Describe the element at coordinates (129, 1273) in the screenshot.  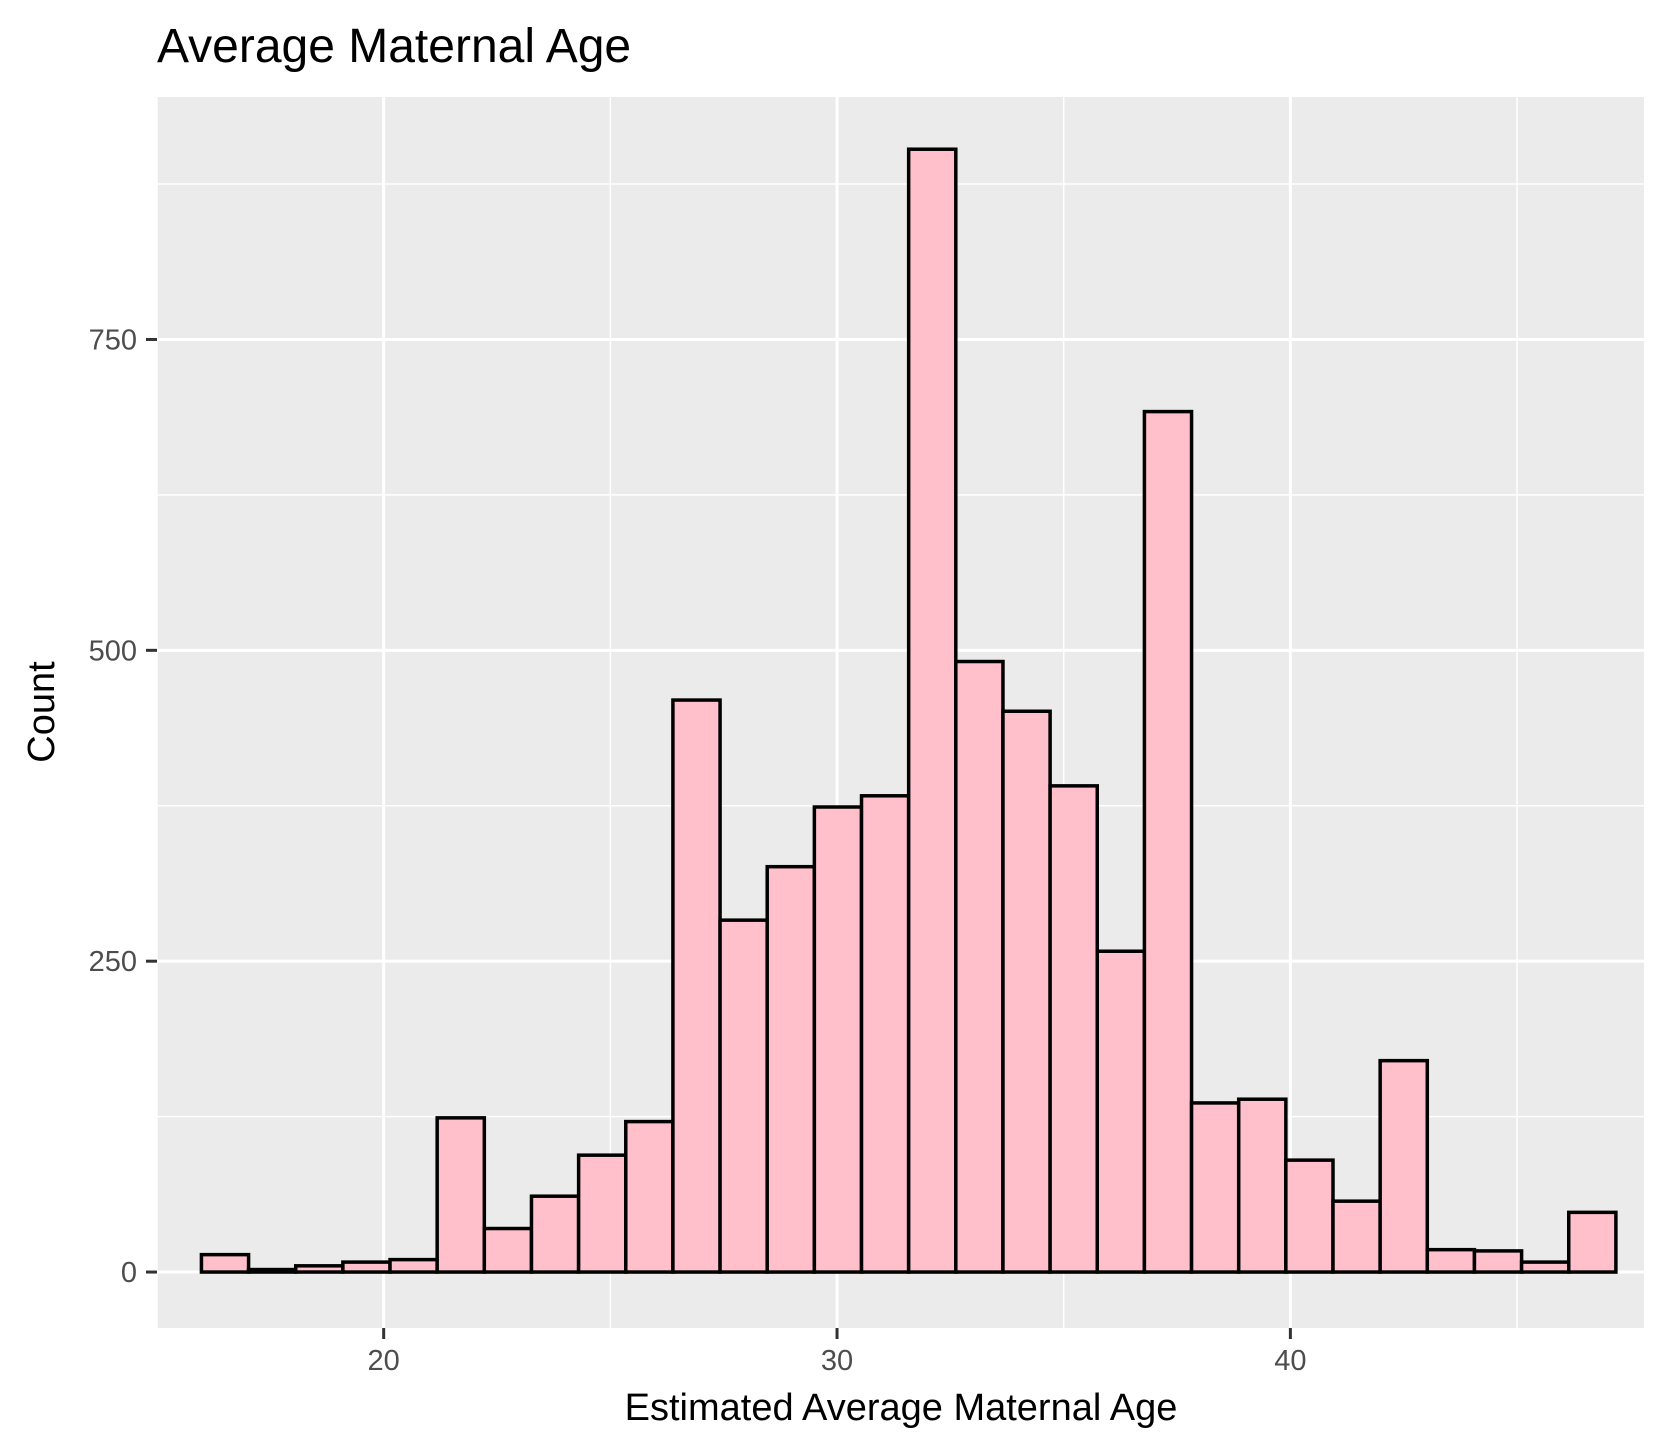
I see `y-tick-label: 0` at that location.